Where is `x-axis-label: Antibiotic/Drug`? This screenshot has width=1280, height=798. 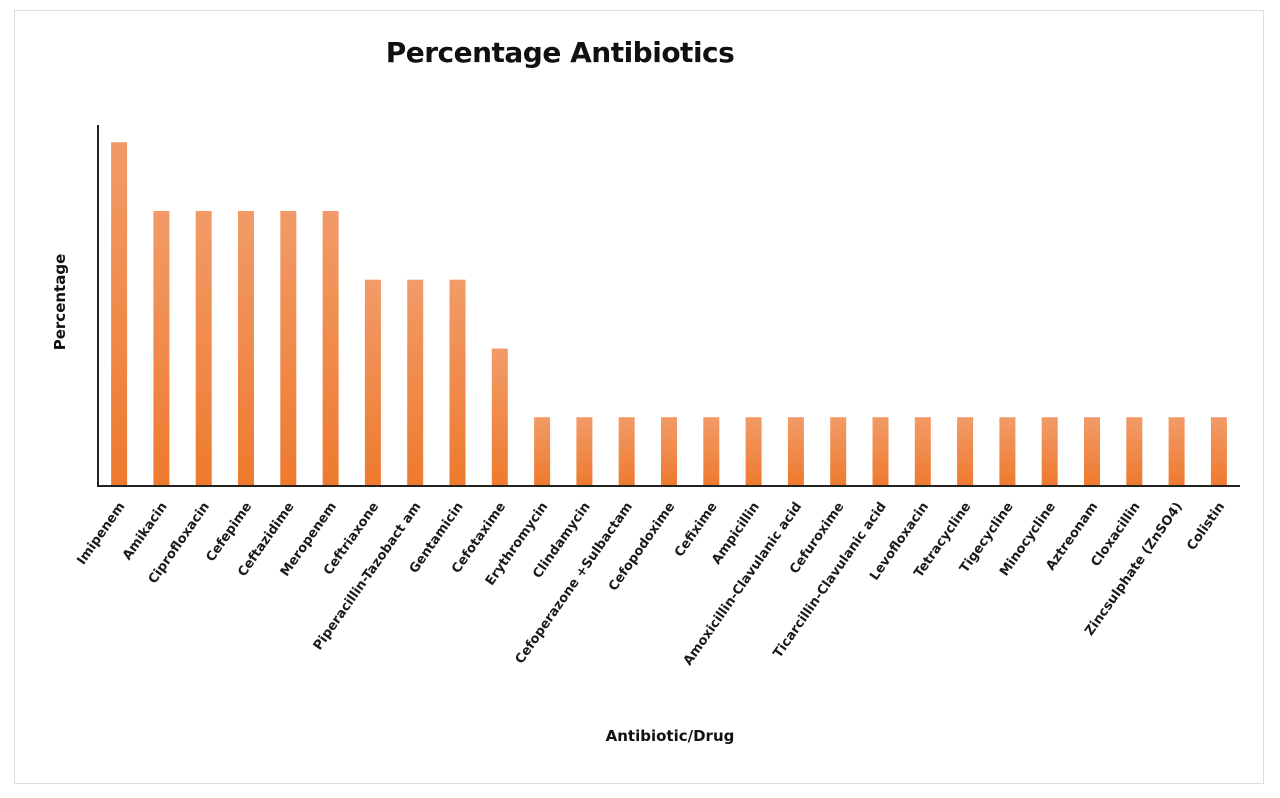 x-axis-label: Antibiotic/Drug is located at coordinates (670, 736).